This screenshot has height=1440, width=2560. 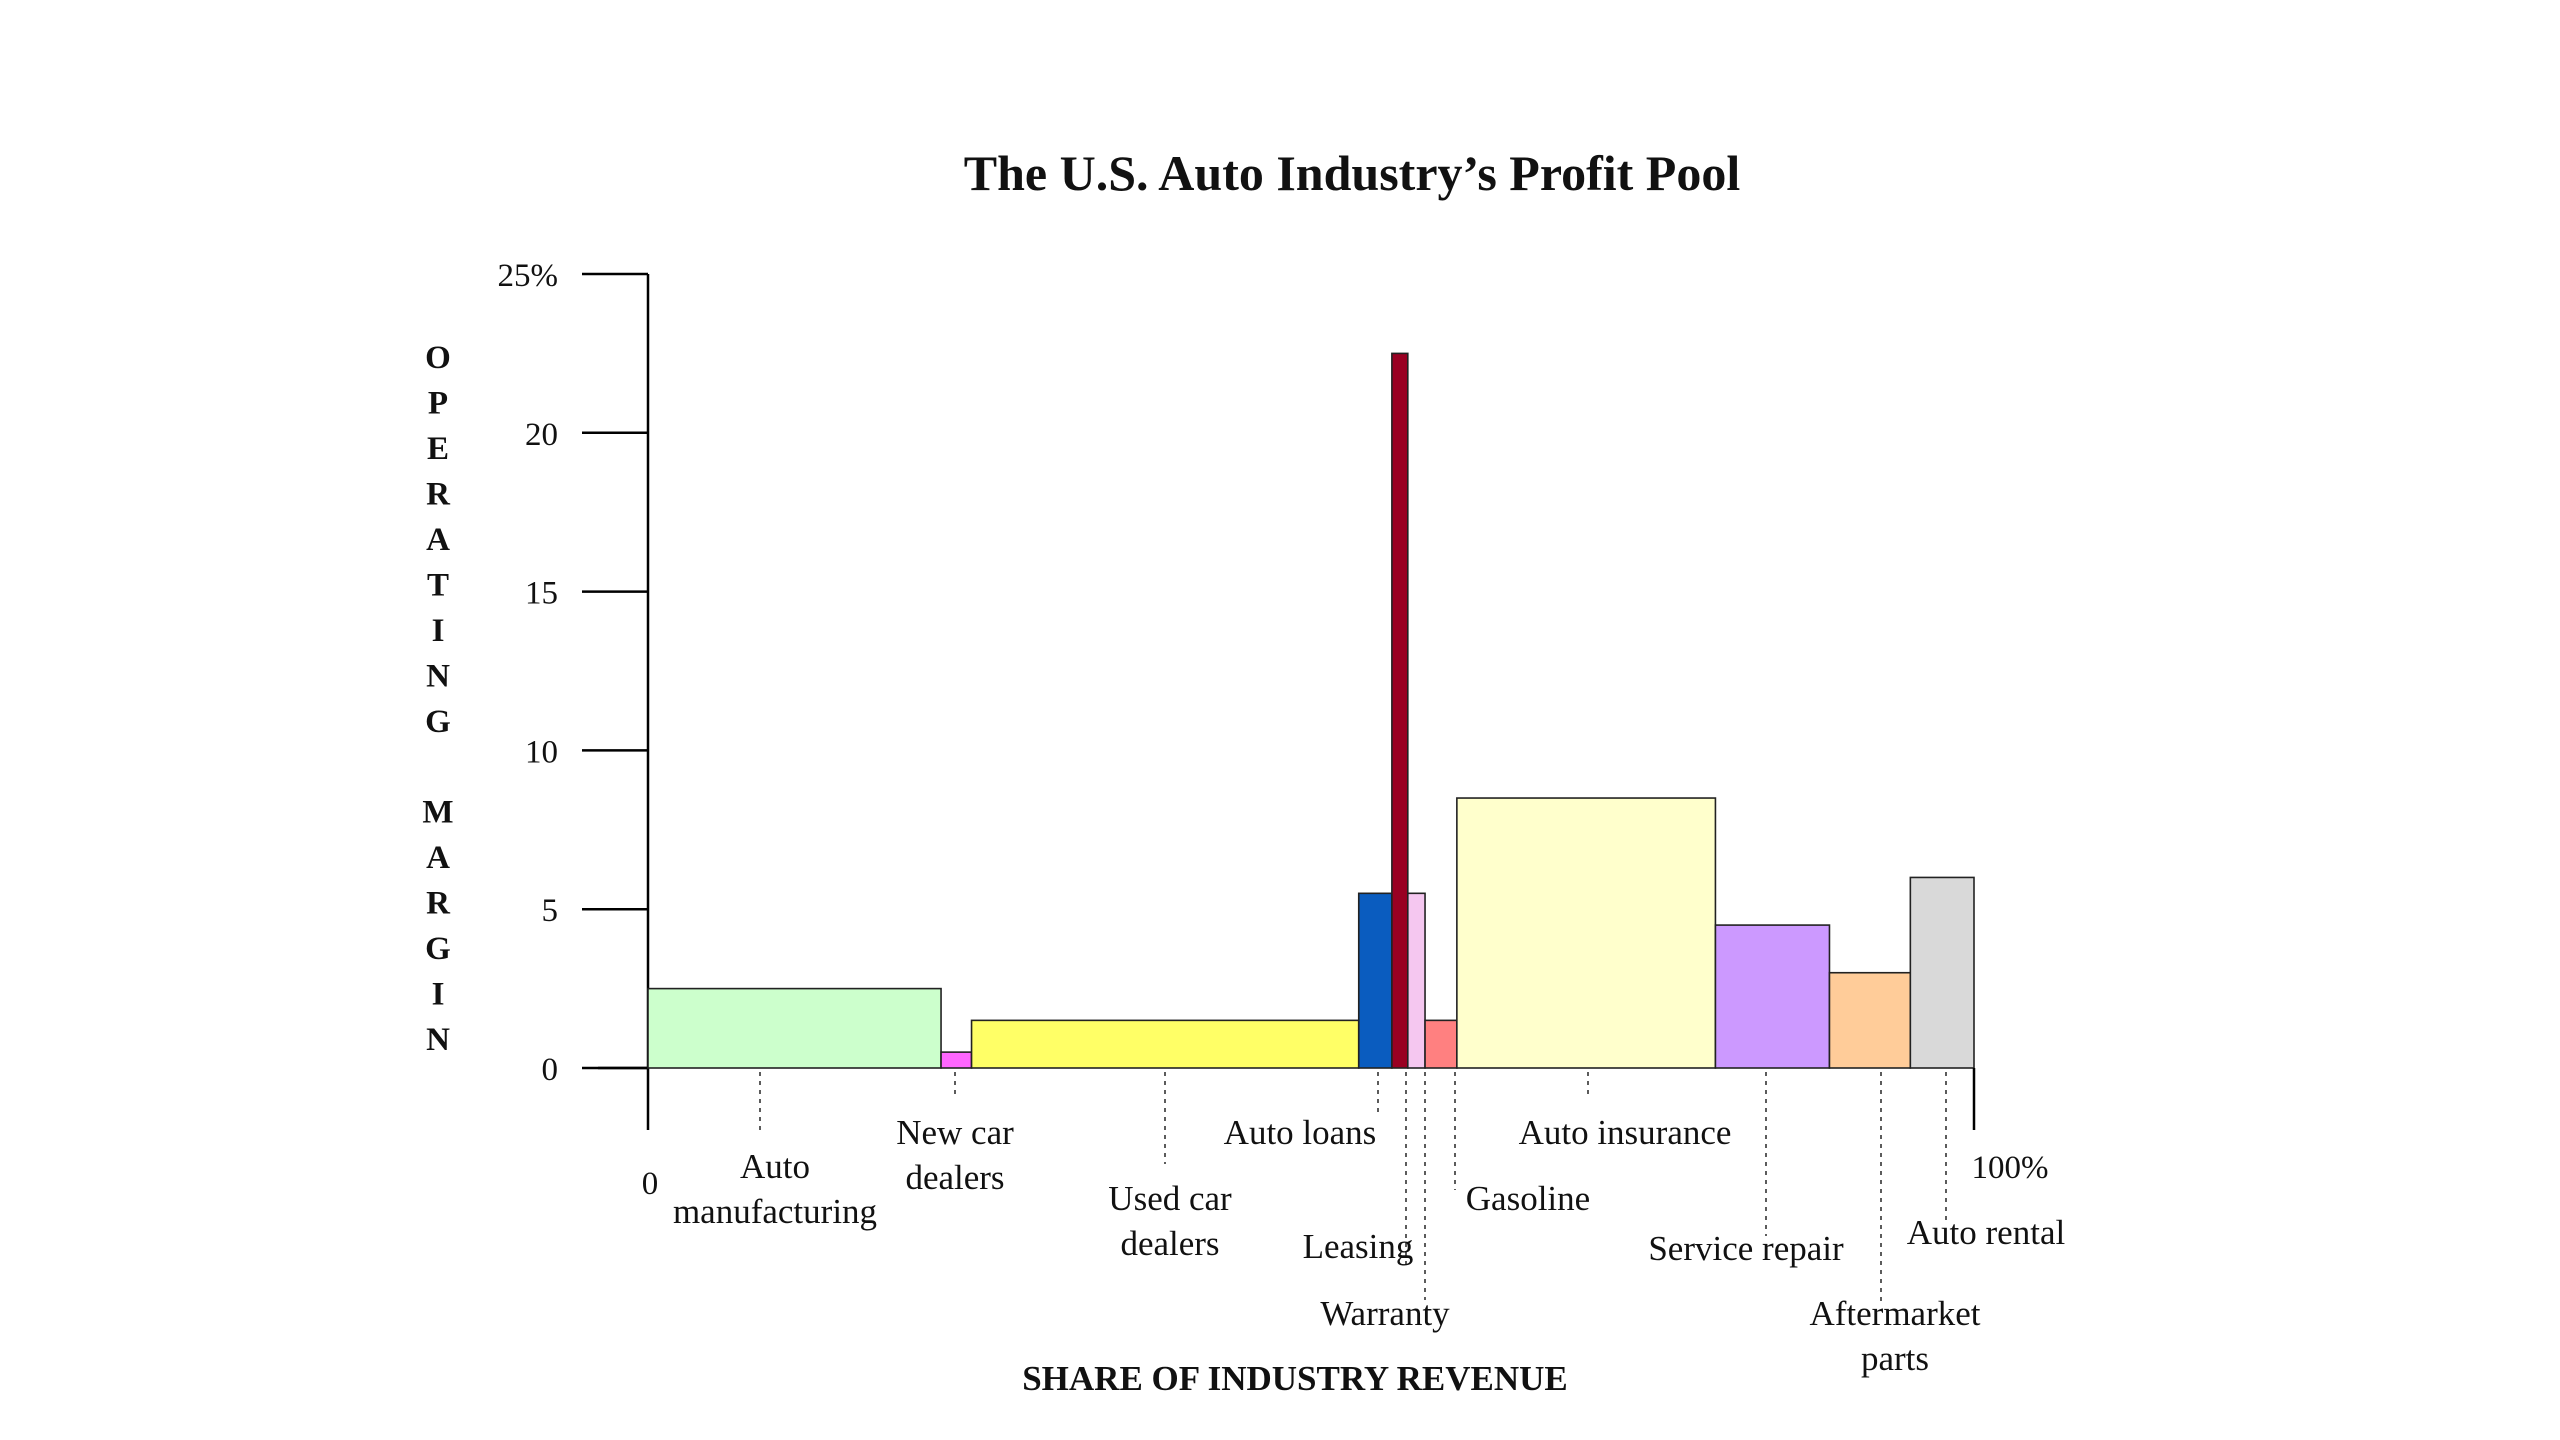 What do you see at coordinates (1942, 972) in the screenshot?
I see `bar-auto-rental` at bounding box center [1942, 972].